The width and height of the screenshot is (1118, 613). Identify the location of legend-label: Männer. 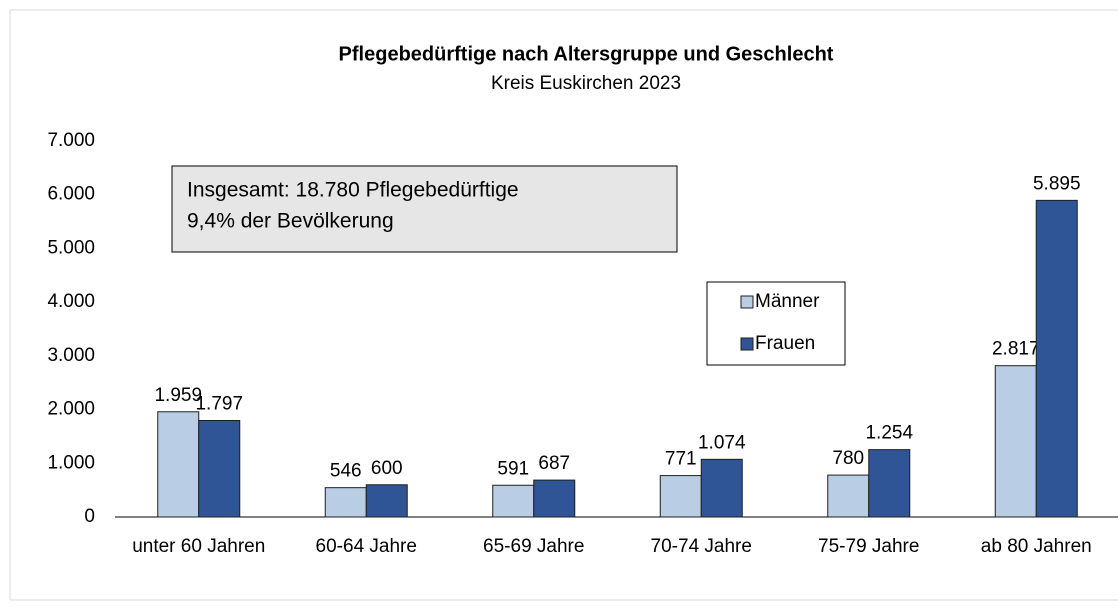
(787, 301).